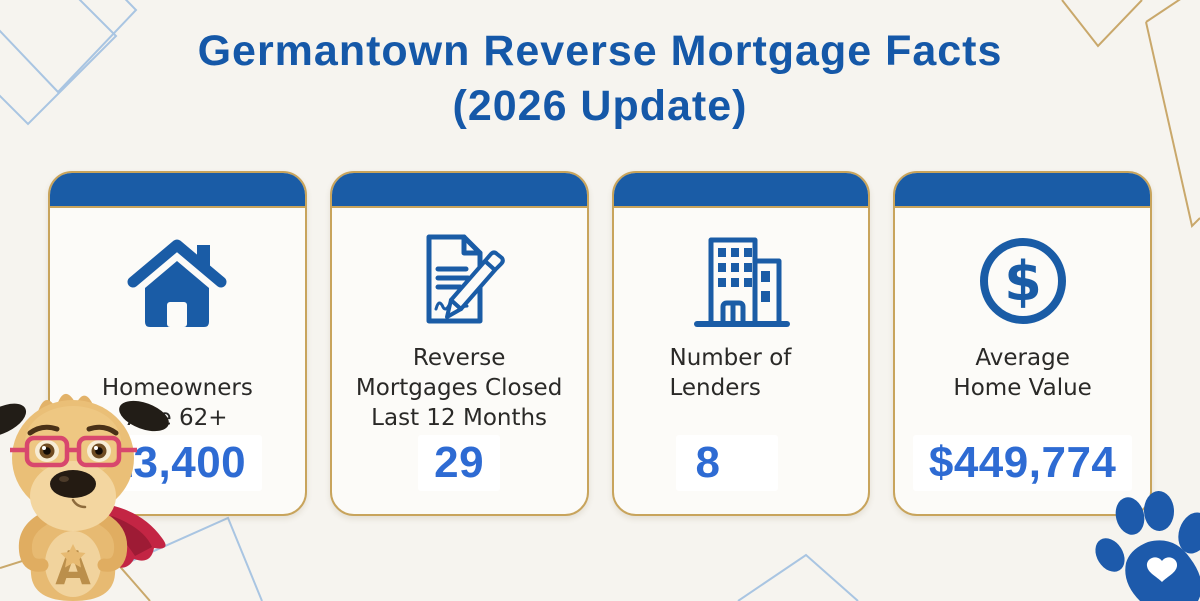 The width and height of the screenshot is (1200, 601). I want to click on title-line-1: Germantown Reverse Mortgage Facts, so click(600, 51).